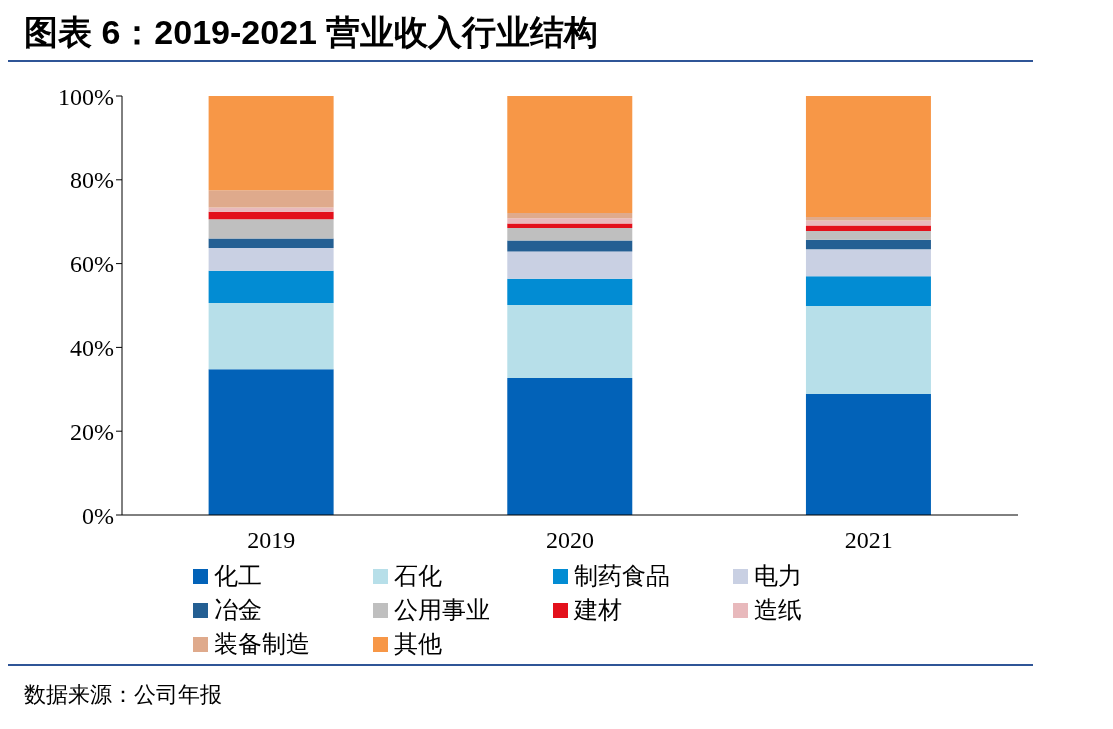 Image resolution: width=1113 pixels, height=729 pixels. I want to click on legend-label: 电力, so click(778, 576).